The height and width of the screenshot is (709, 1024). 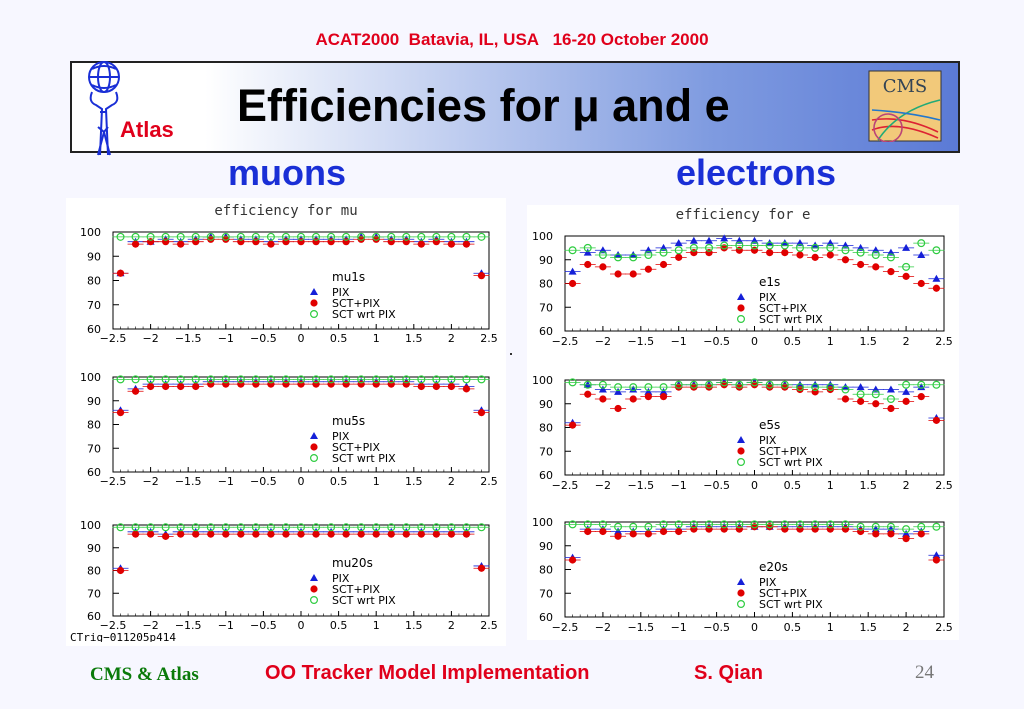 I want to click on legend-entry: SCT+PIX, so click(x=356, y=447).